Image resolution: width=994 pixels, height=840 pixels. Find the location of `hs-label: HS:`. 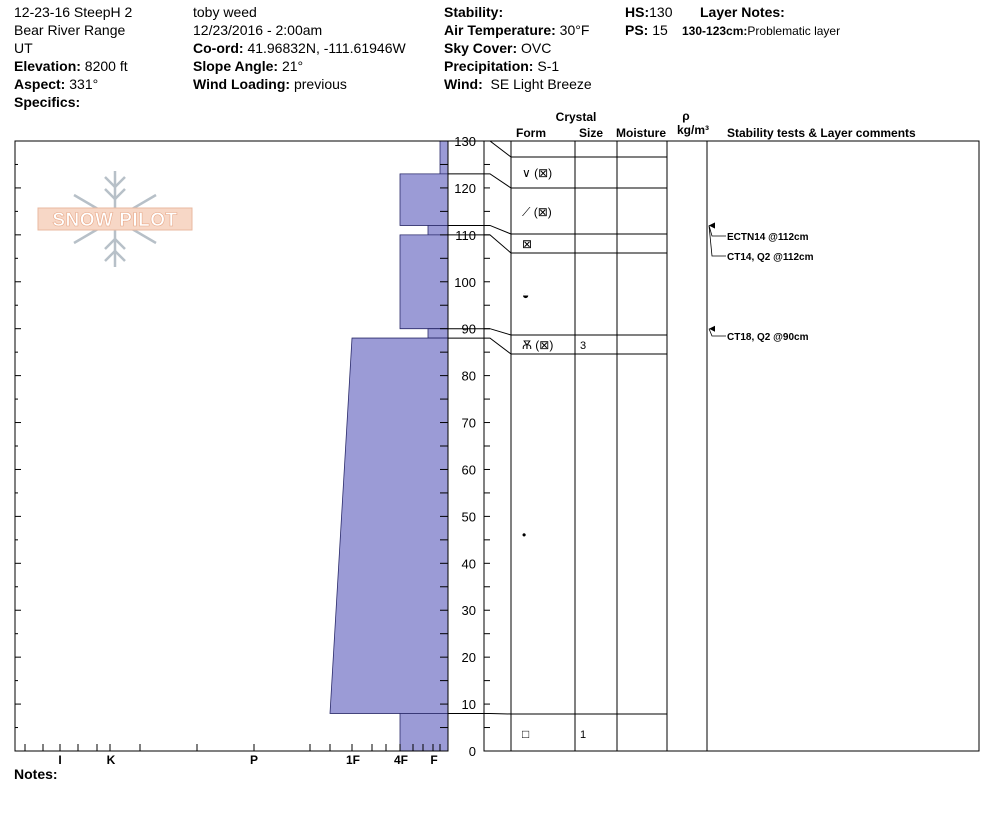

hs-label: HS: is located at coordinates (637, 12).